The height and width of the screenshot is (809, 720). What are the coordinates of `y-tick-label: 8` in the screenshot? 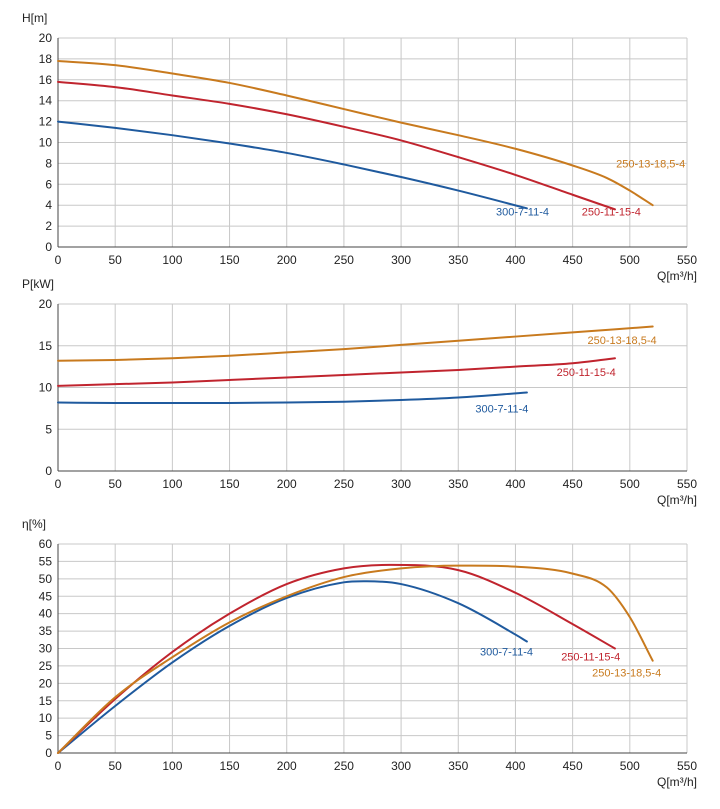 It's located at (48, 163).